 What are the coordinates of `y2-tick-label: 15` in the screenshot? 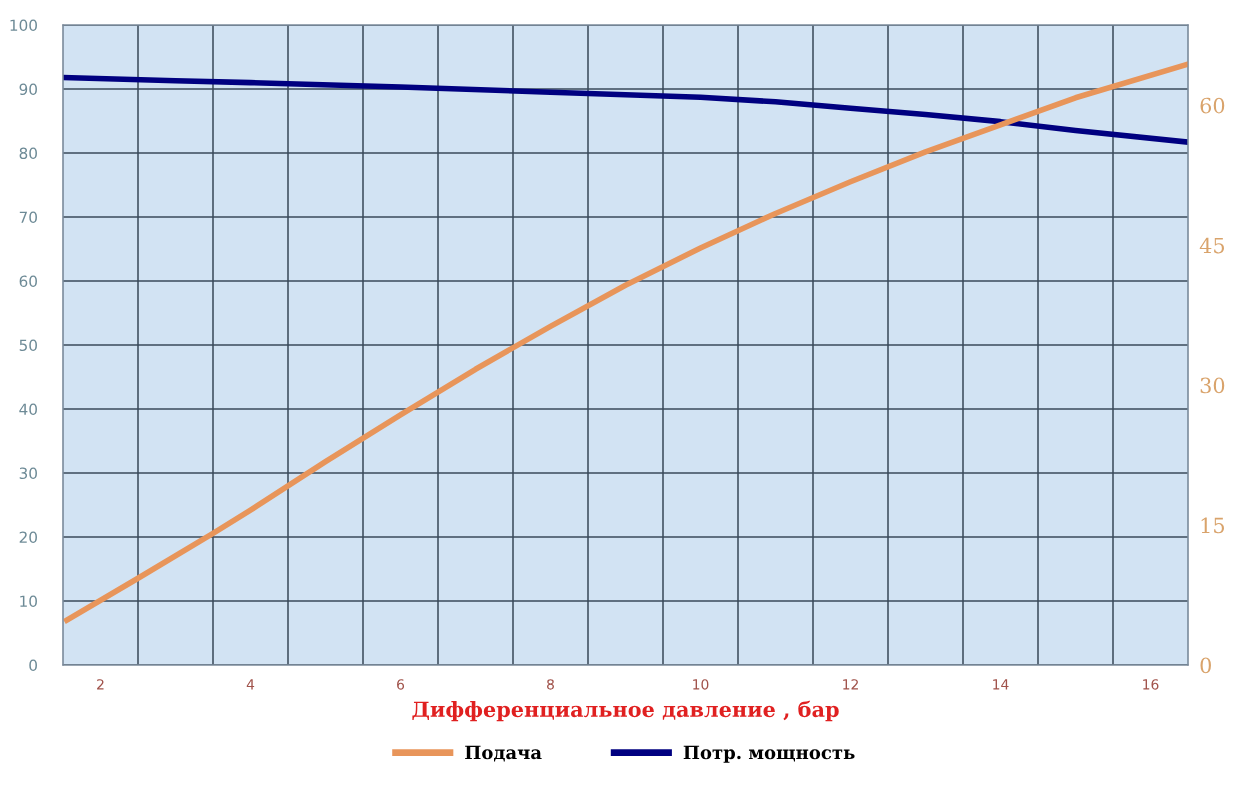 It's located at (1213, 525).